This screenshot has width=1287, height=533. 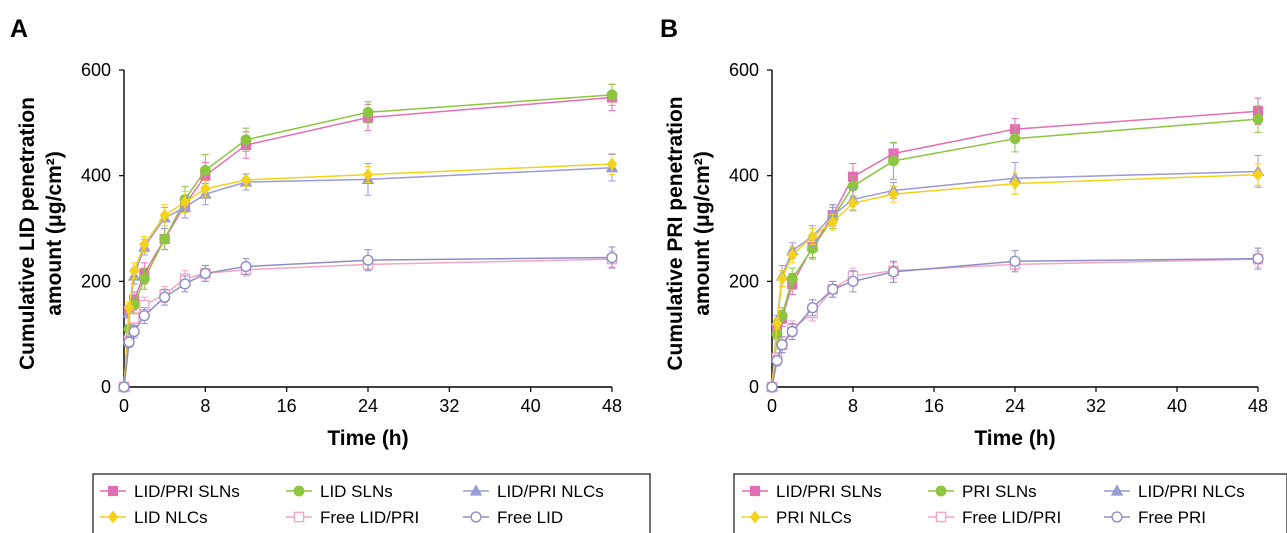 What do you see at coordinates (530, 517) in the screenshot?
I see `legend-label: Free LID` at bounding box center [530, 517].